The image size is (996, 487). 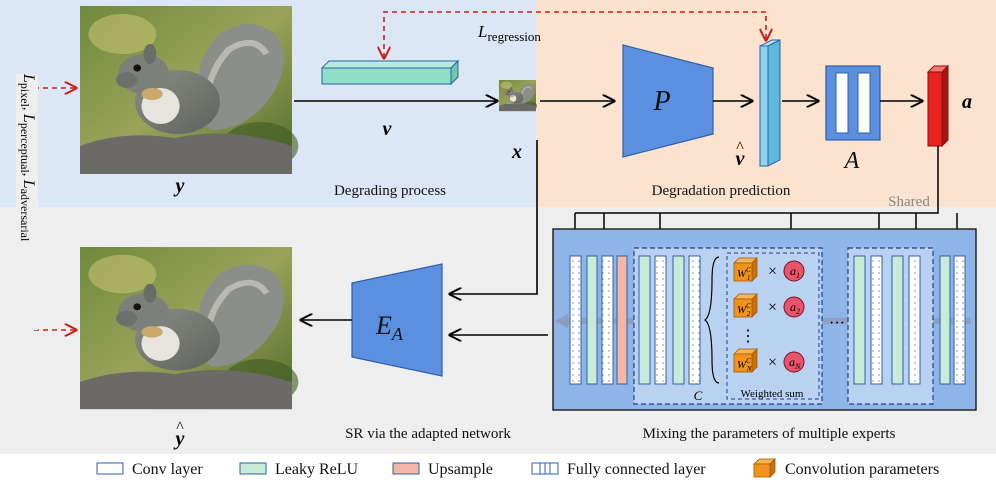 I want to click on layers-ellipsis: ···, so click(x=837, y=323).